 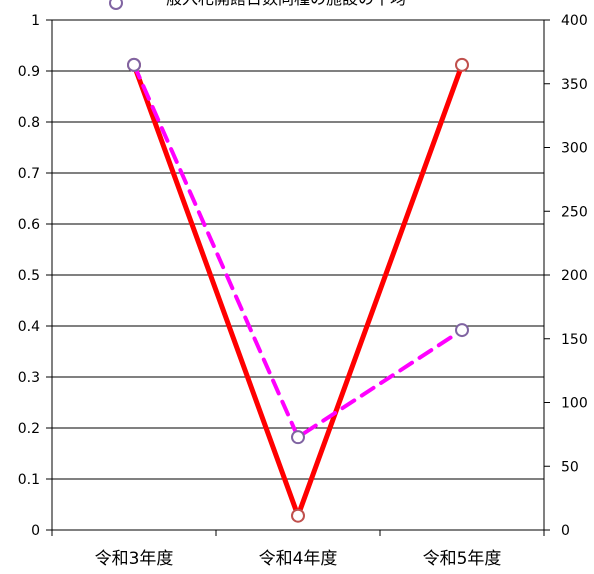 I want to click on legend: 一般入札開館日数同種の施設の平均, so click(x=257, y=5).